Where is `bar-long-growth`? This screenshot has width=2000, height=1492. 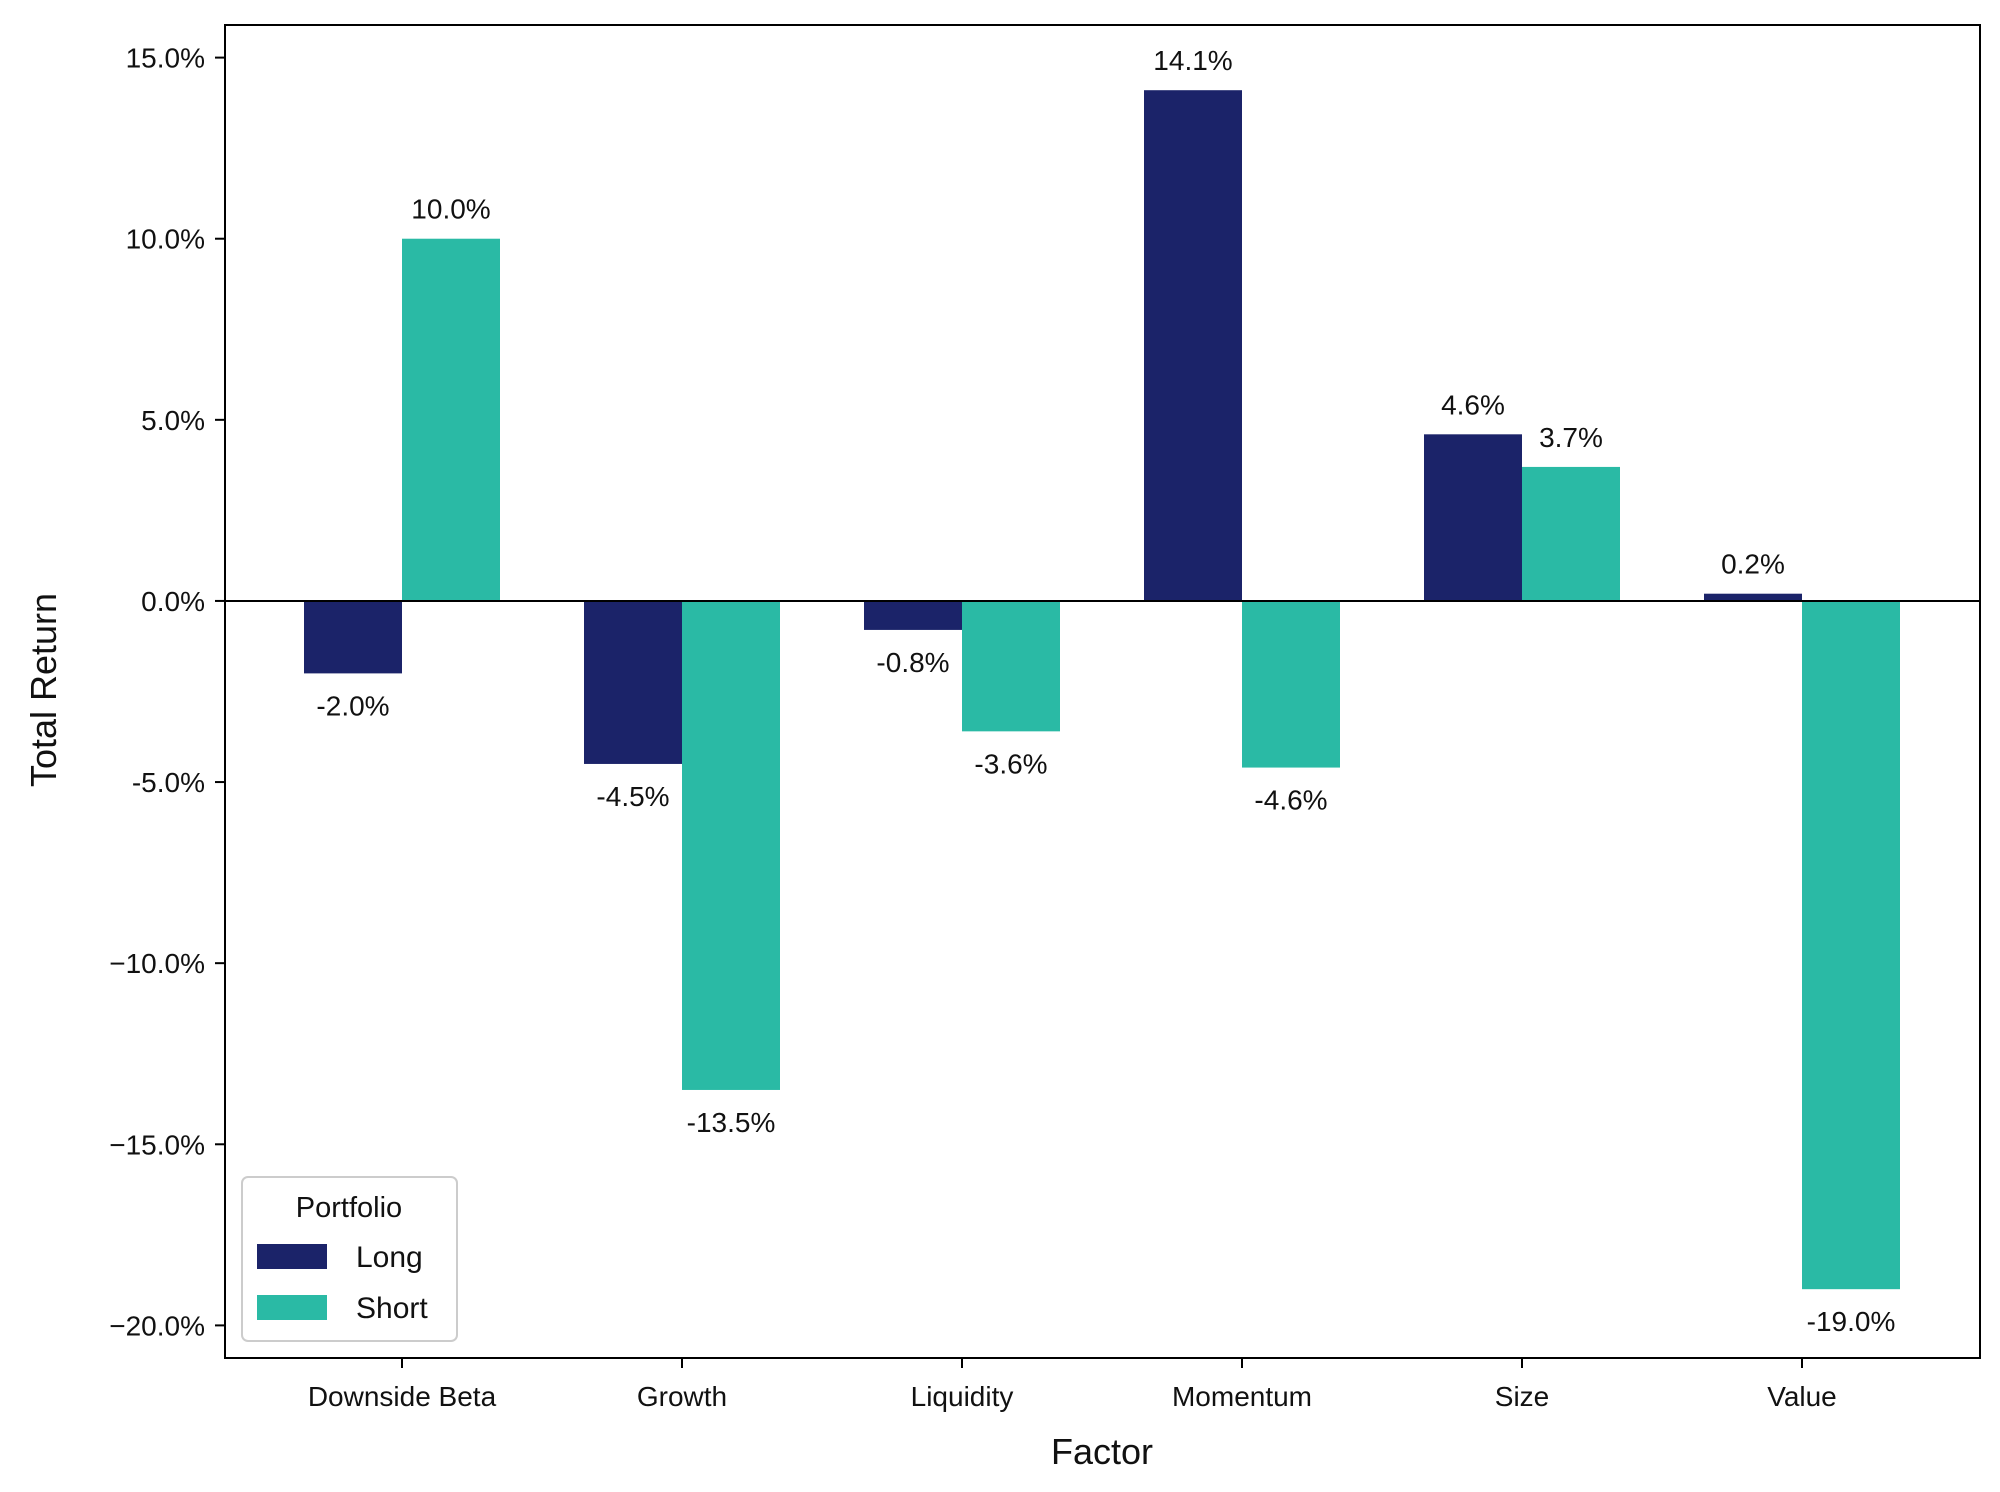
bar-long-growth is located at coordinates (633, 682).